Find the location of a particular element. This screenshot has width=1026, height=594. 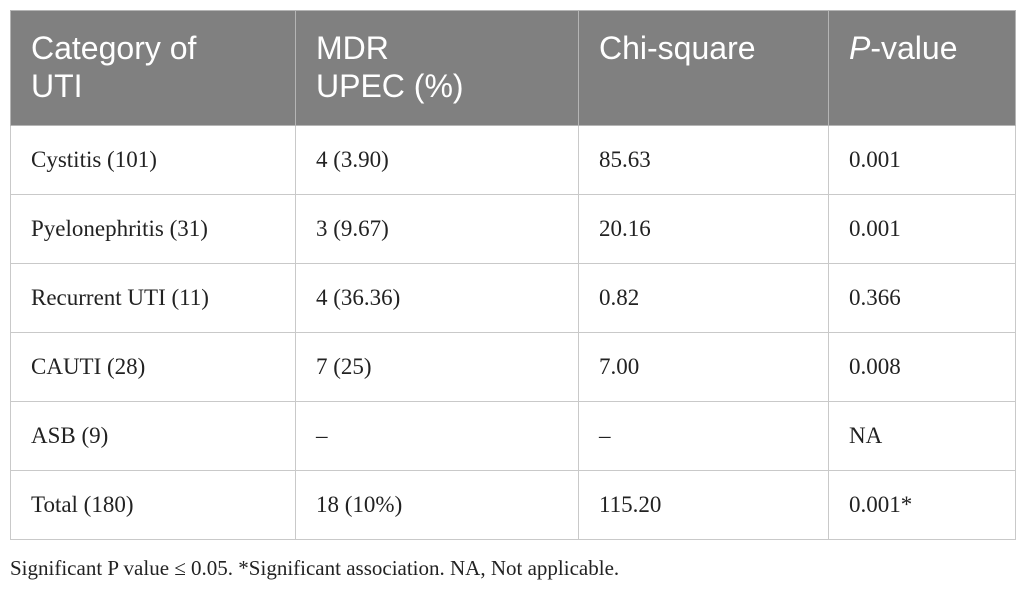

table-cell: Recurrent UTI (11) is located at coordinates (153, 298).